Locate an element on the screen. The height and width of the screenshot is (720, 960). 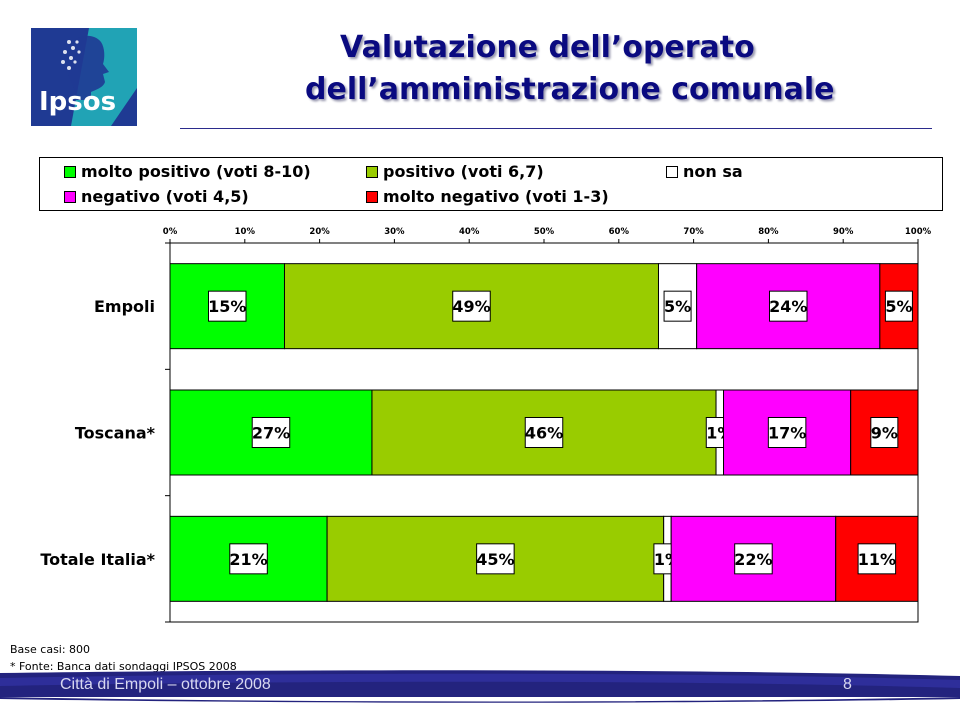
data-label: 15% is located at coordinates (227, 306).